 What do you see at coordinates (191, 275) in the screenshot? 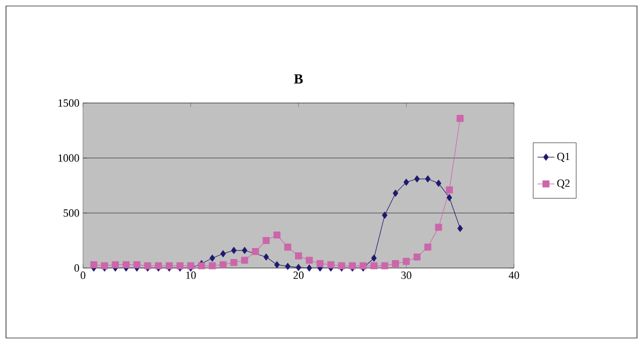
I see `x-tick-label: 10` at bounding box center [191, 275].